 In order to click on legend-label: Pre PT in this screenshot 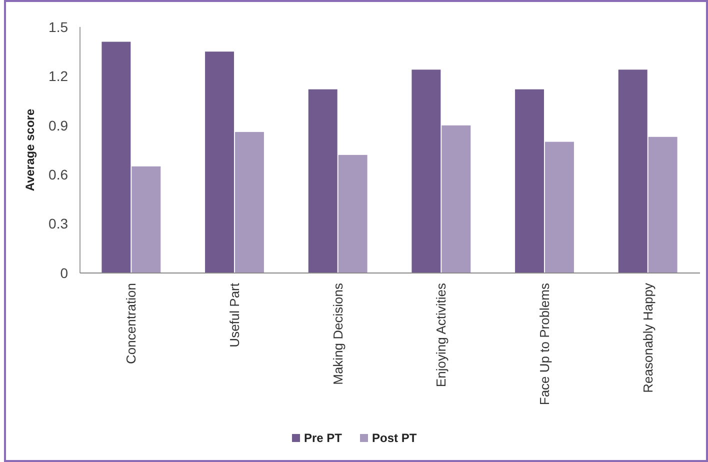, I will do `click(323, 438)`.